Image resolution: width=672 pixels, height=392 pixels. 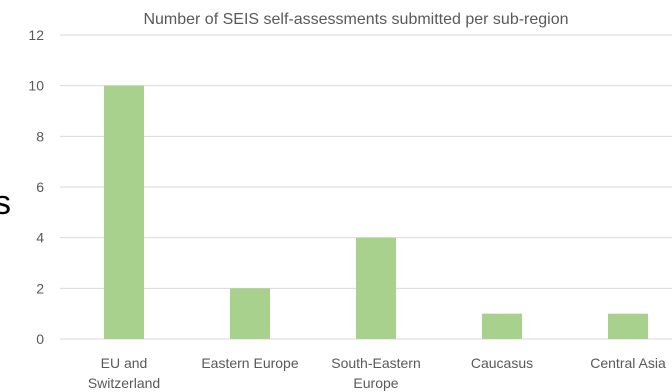 I want to click on y-tick-label: 0, so click(x=40, y=339).